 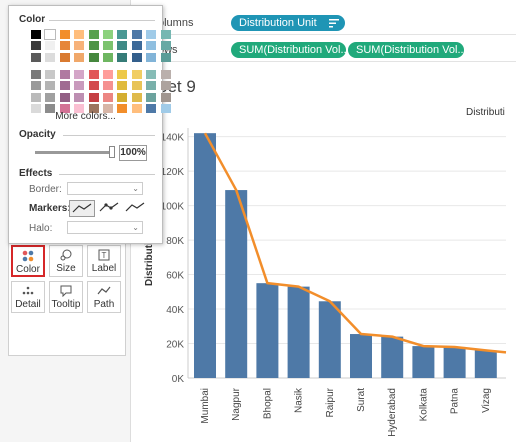 I want to click on markers-all-option, so click(x=135, y=207).